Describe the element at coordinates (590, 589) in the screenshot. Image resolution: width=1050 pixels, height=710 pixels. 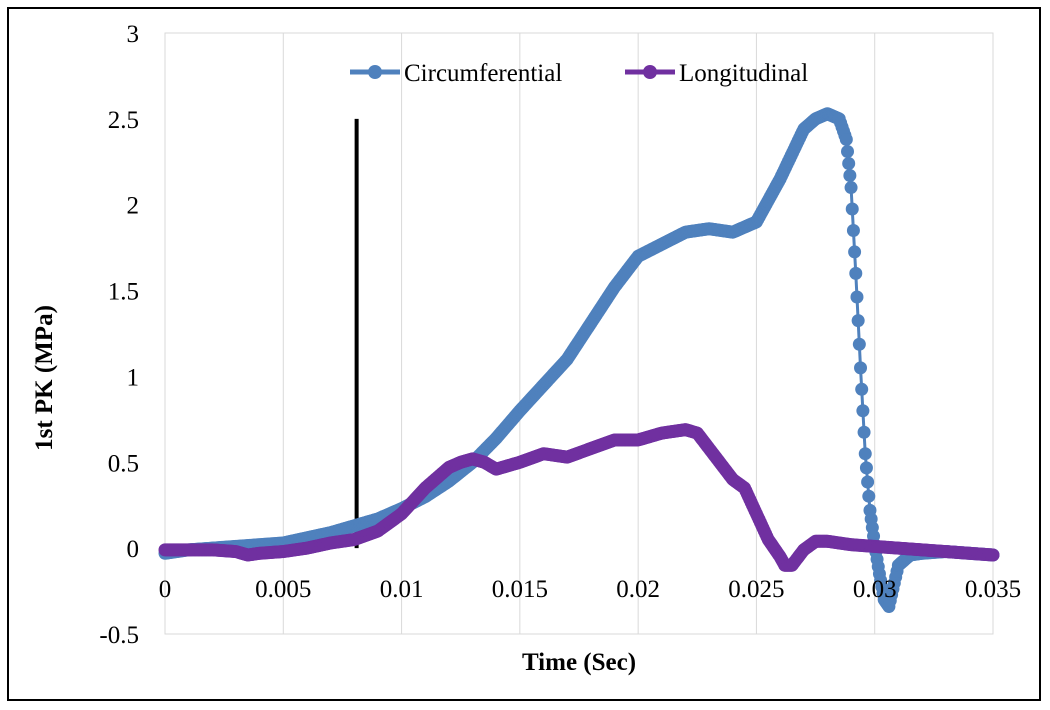
I see `x-axis-ticks: 0 0.005 0.01 0.015 0.02 0.025 0.03 0.035` at that location.